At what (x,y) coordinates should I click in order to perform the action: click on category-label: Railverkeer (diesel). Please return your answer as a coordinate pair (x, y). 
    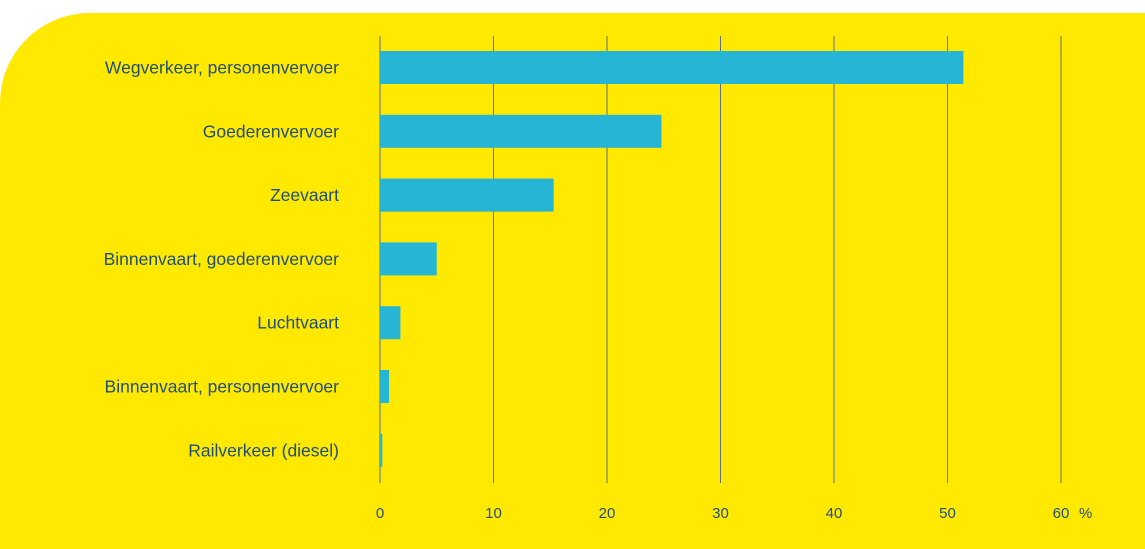
    Looking at the image, I should click on (263, 450).